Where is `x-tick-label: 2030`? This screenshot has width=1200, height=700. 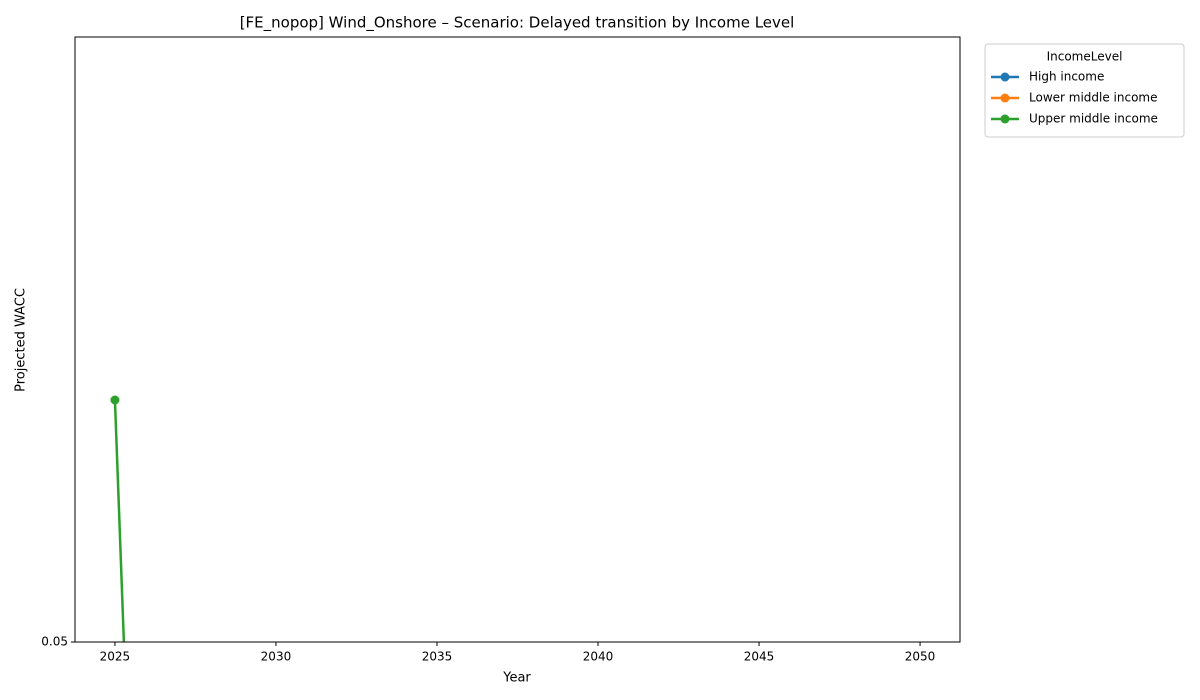 x-tick-label: 2030 is located at coordinates (276, 657).